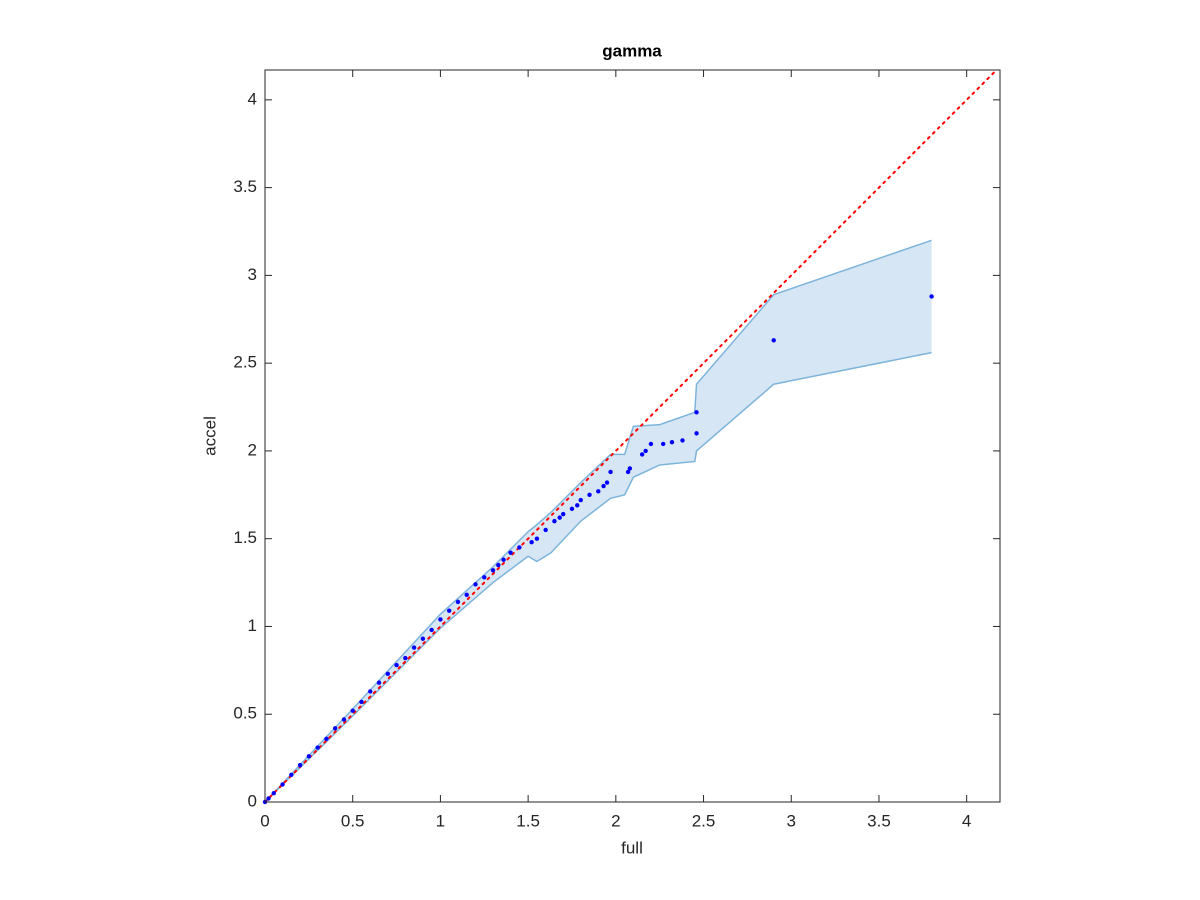 The width and height of the screenshot is (1200, 900). Describe the element at coordinates (615, 820) in the screenshot. I see `x-tick-label: 2` at that location.